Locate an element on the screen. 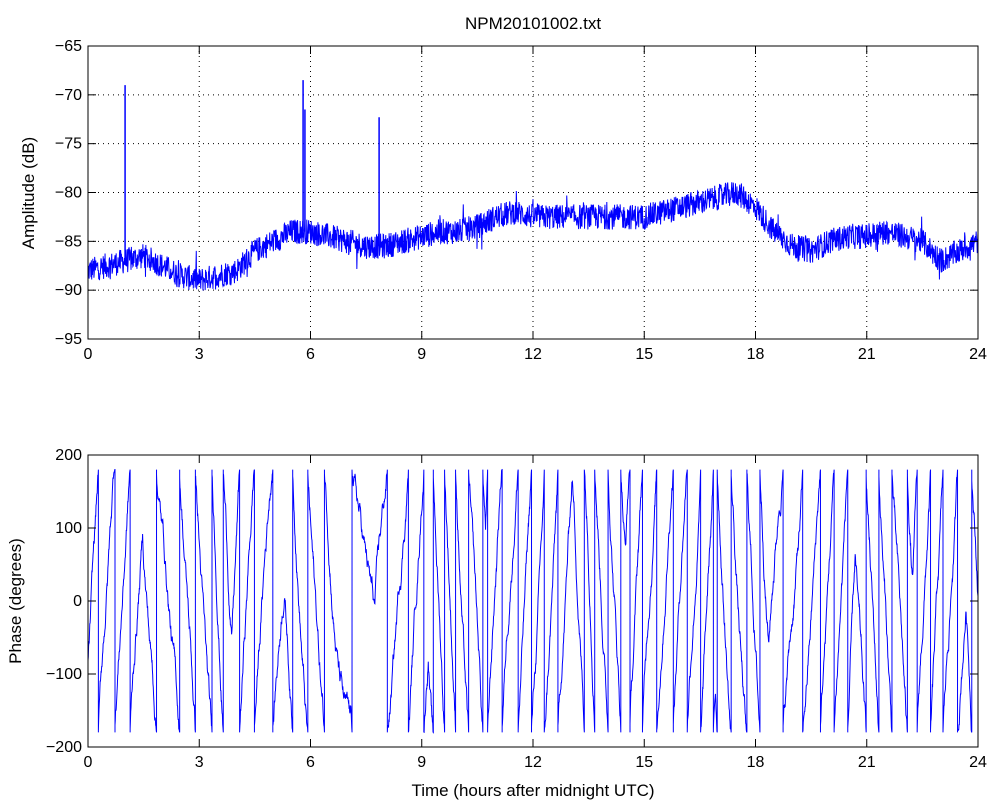 This screenshot has height=806, width=998. y-tick-label: −85 is located at coordinates (68, 241).